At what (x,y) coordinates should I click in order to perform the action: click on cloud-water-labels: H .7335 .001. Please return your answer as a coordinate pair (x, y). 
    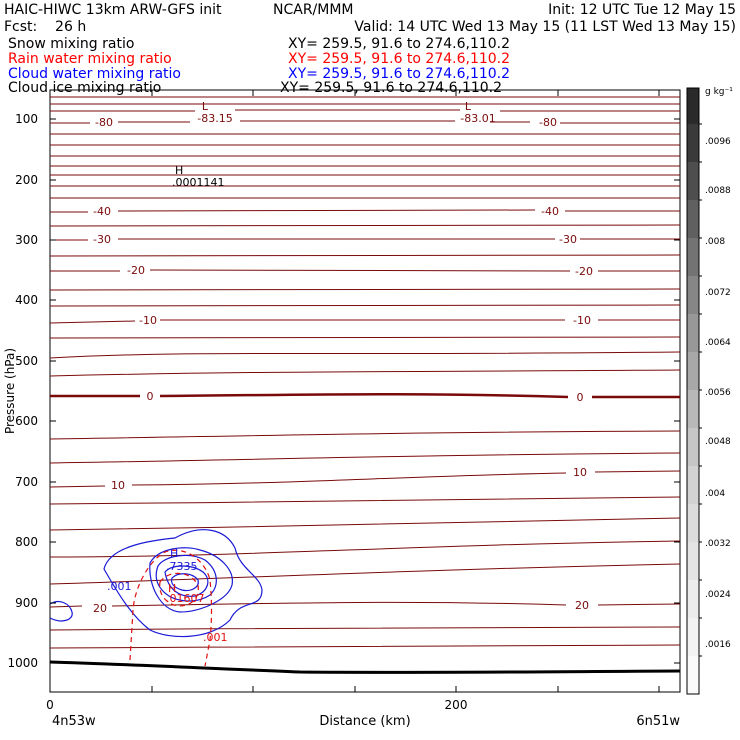
    Looking at the image, I should click on (152, 570).